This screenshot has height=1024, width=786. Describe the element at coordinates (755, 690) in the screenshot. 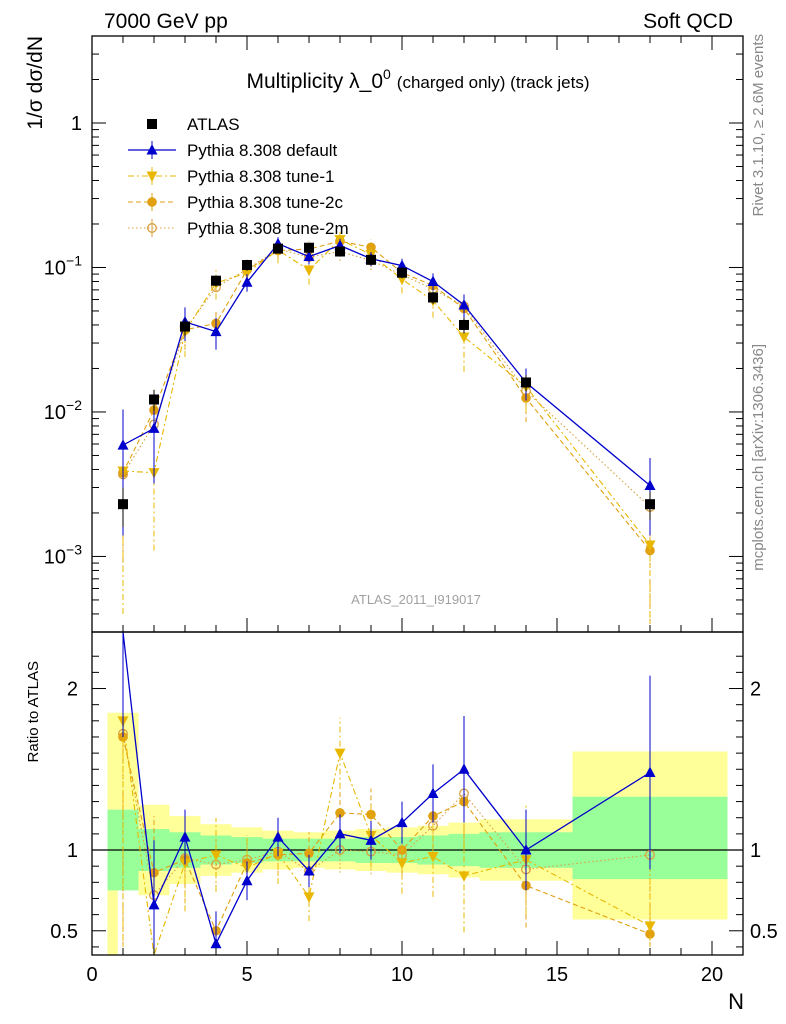

I see `ratio-y-tick-label-right: 2` at that location.